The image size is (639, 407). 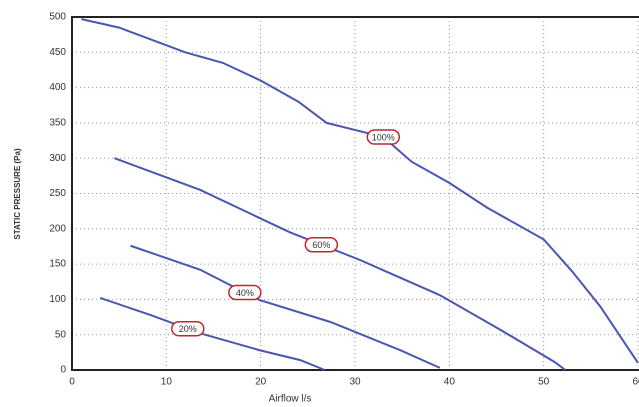 I want to click on y-tick-label: 150, so click(x=57, y=264).